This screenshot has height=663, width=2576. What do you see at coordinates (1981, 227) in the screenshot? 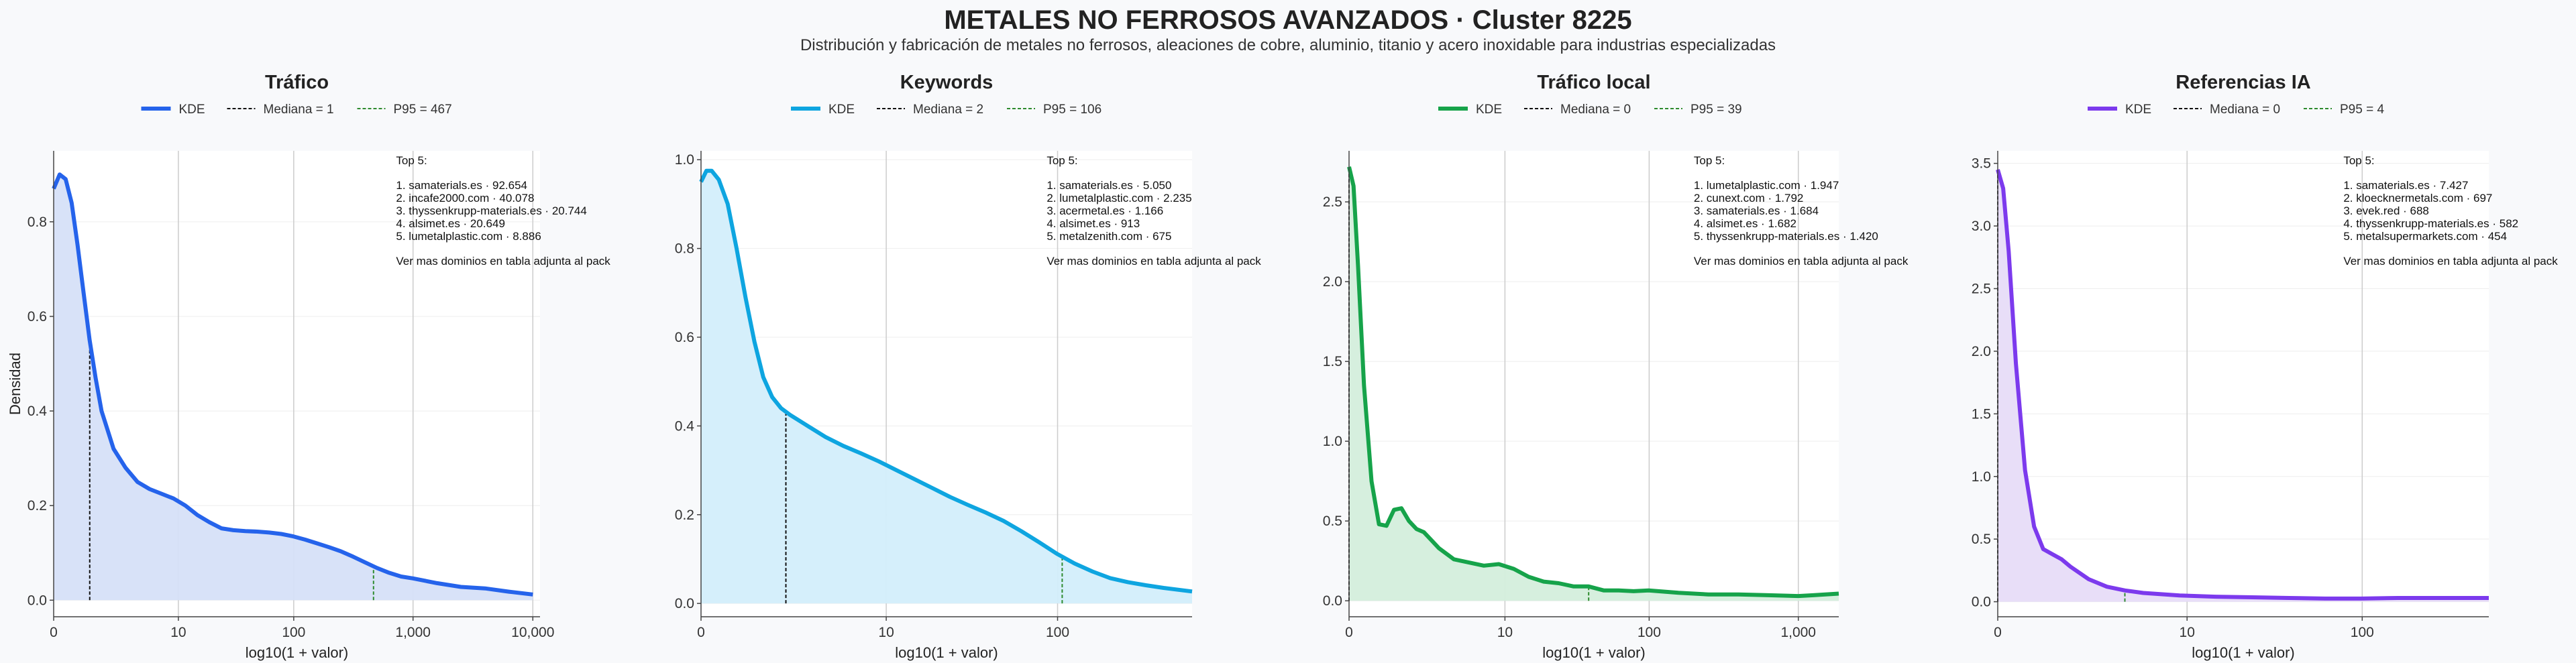
I see `y-tick-label: 3.0` at bounding box center [1981, 227].